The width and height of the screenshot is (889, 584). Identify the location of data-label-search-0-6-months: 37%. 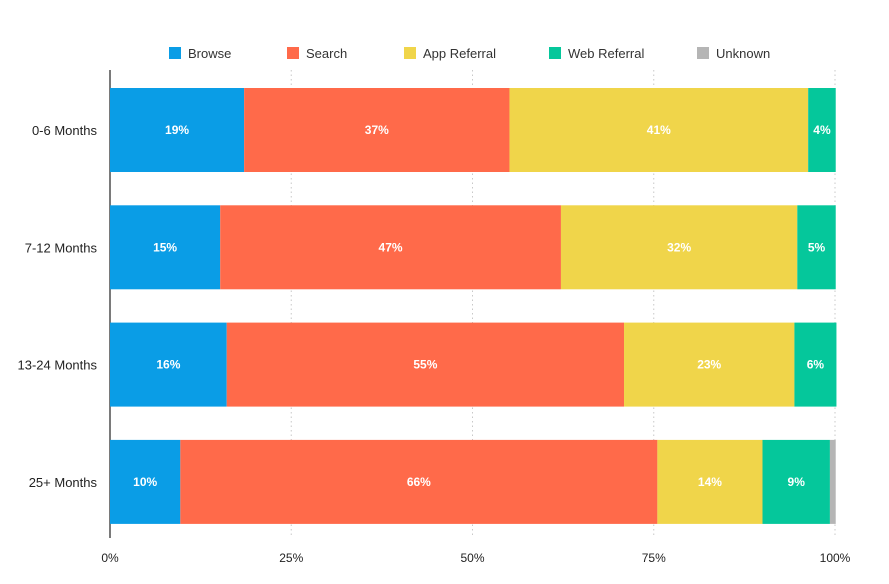
(377, 130).